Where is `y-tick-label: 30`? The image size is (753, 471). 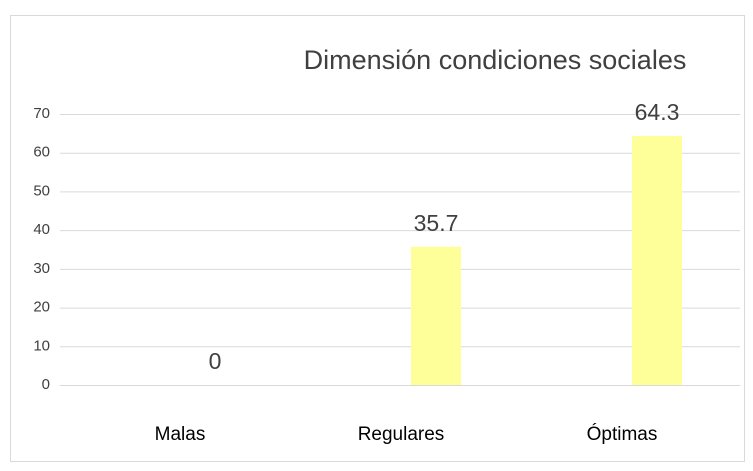 y-tick-label: 30 is located at coordinates (41, 268).